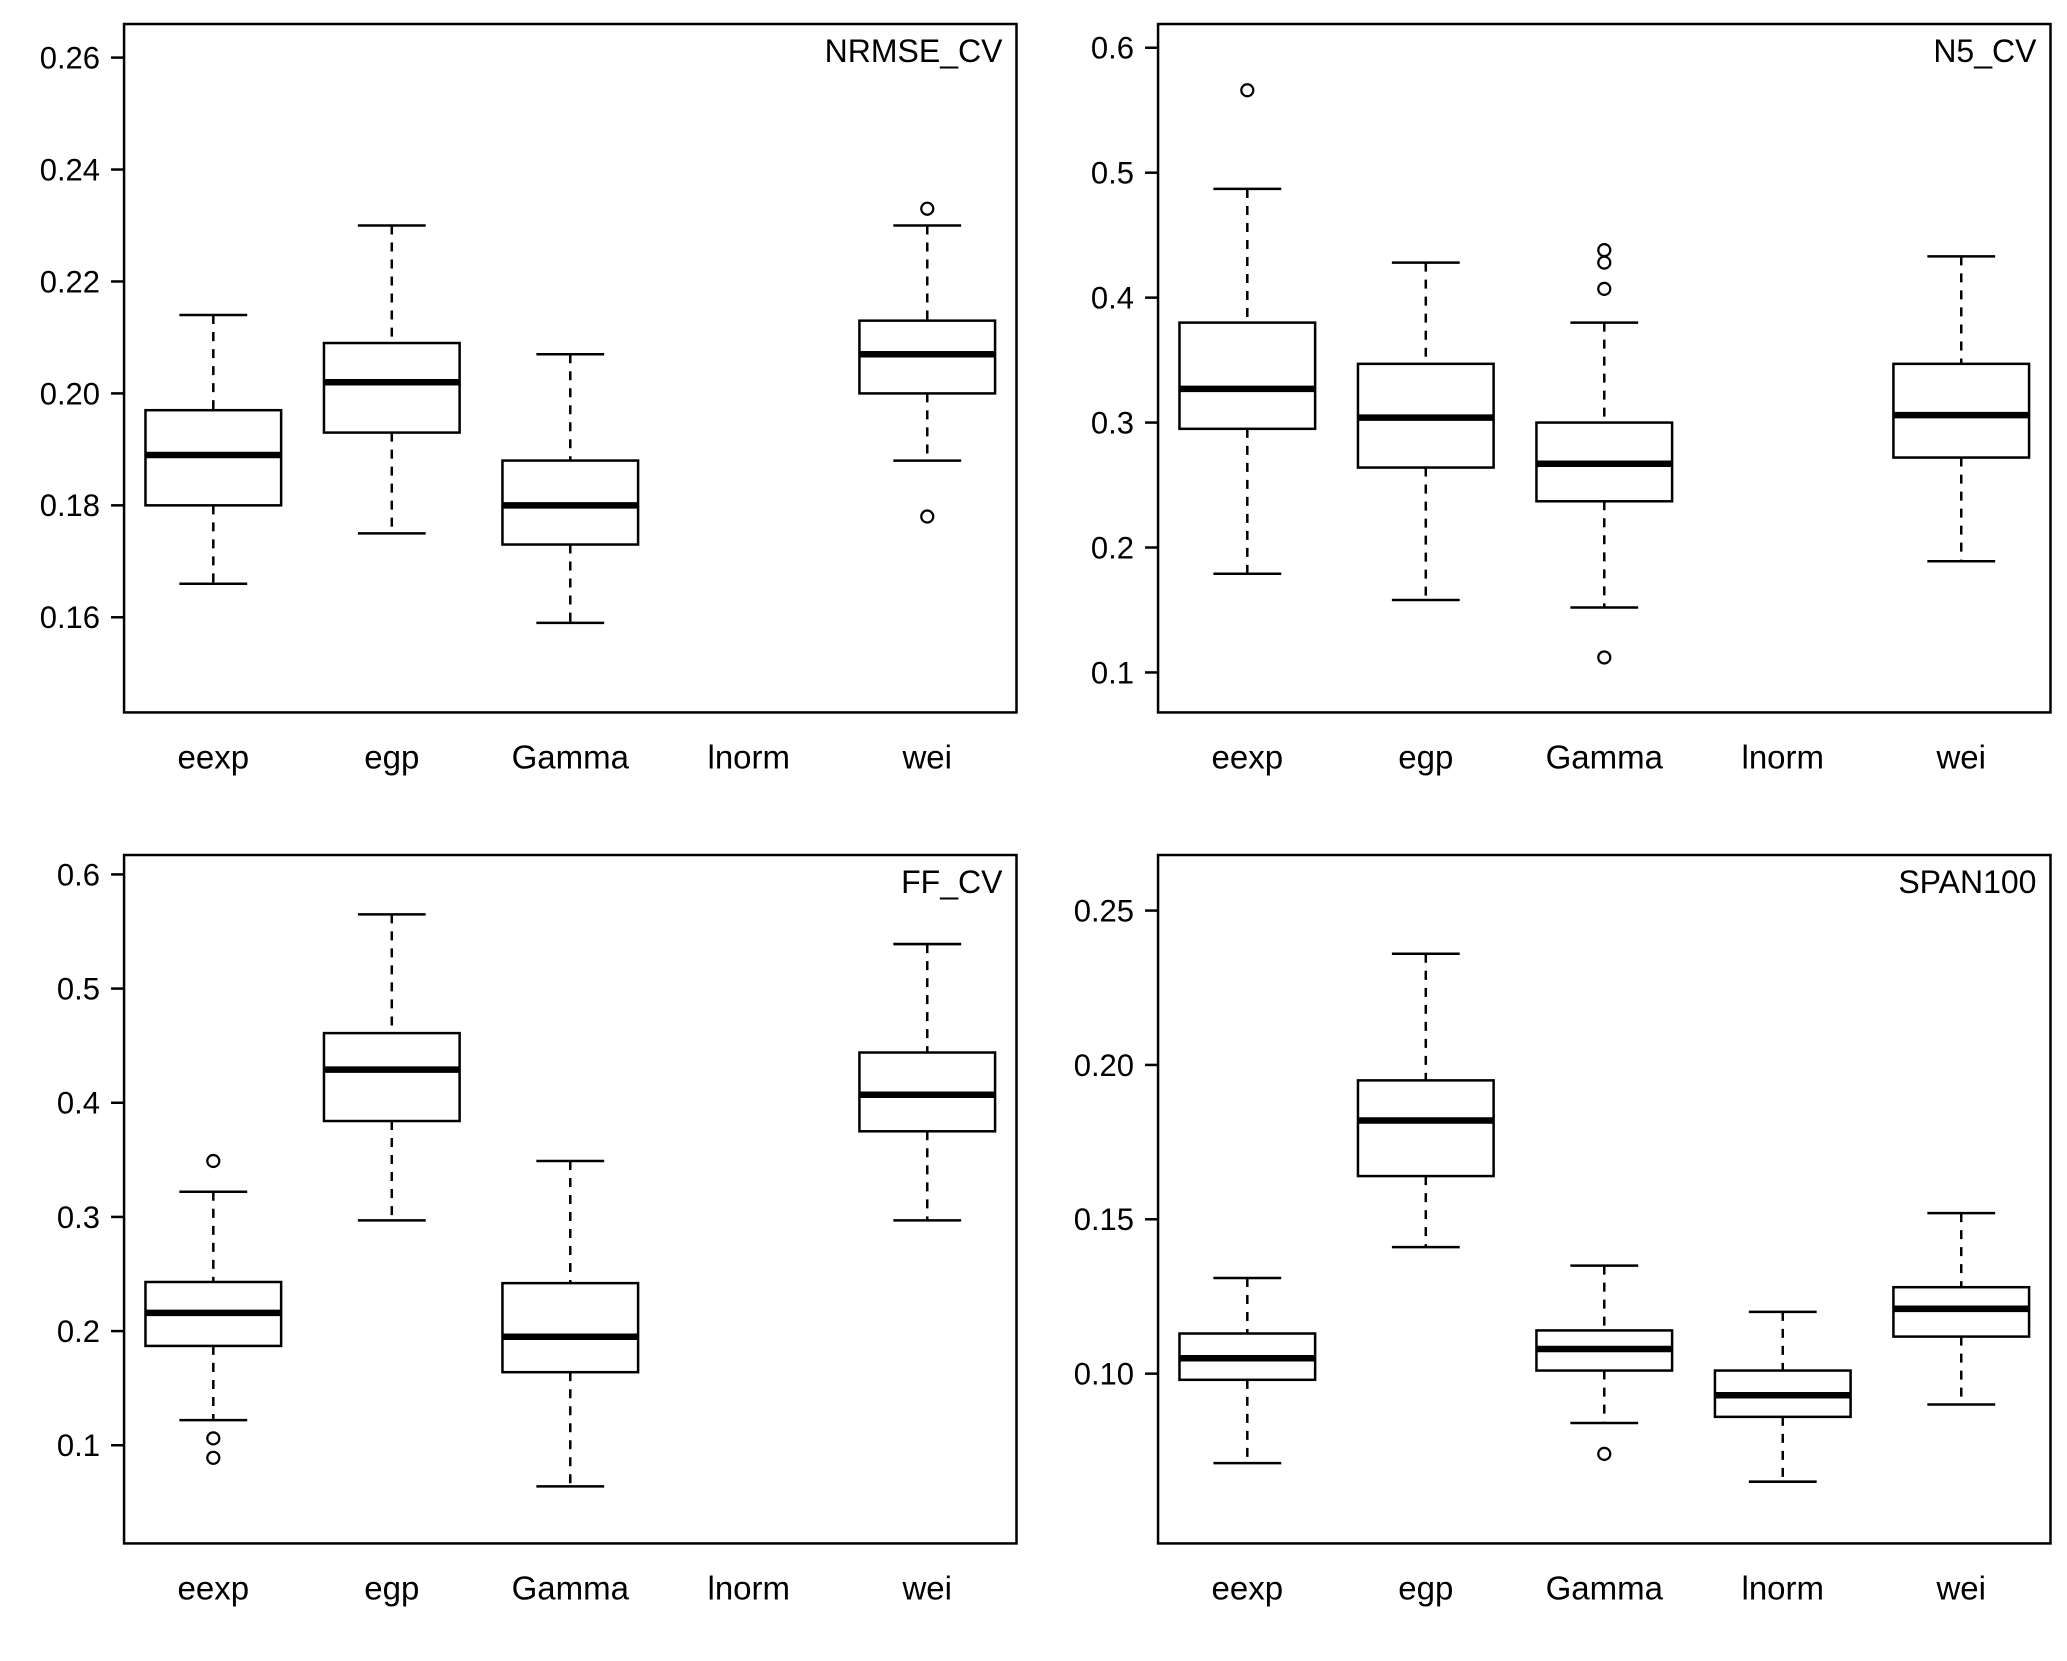 The image size is (2067, 1661). What do you see at coordinates (70, 57) in the screenshot?
I see `y-axis-tick-label: 0.26` at bounding box center [70, 57].